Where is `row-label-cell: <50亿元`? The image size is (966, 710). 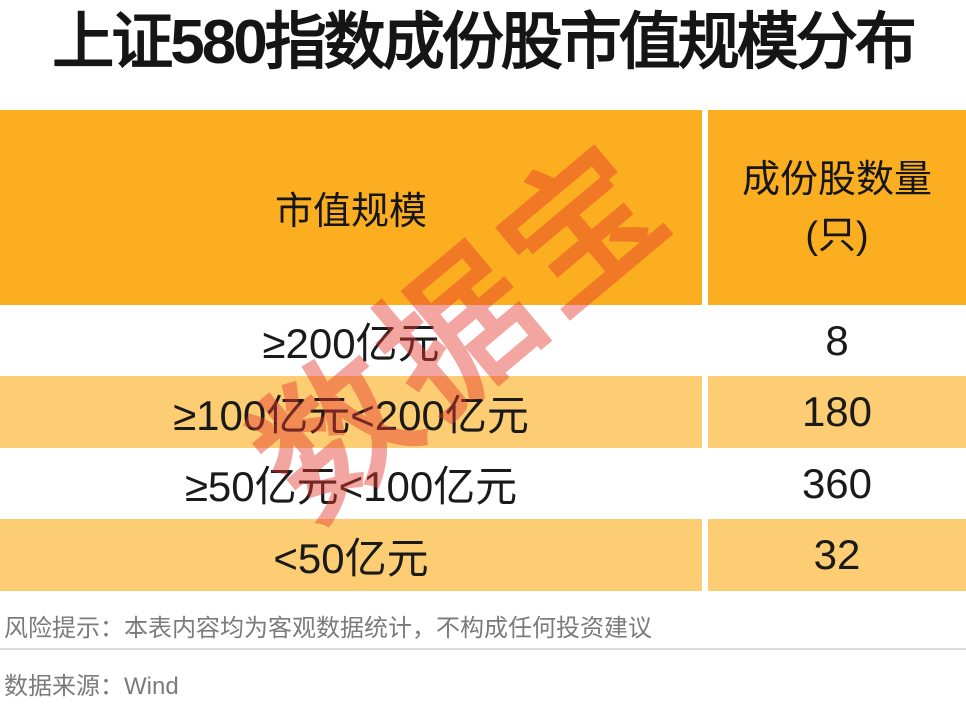
row-label-cell: <50亿元 is located at coordinates (351, 555).